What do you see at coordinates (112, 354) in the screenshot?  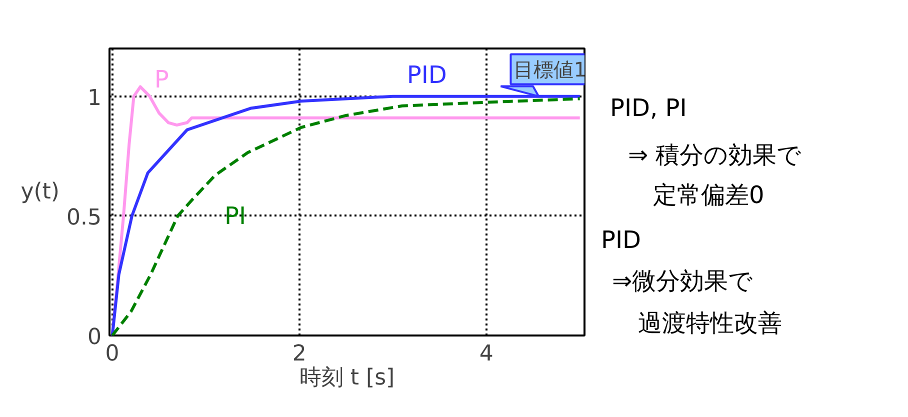 I see `x-tick-label: 0` at bounding box center [112, 354].